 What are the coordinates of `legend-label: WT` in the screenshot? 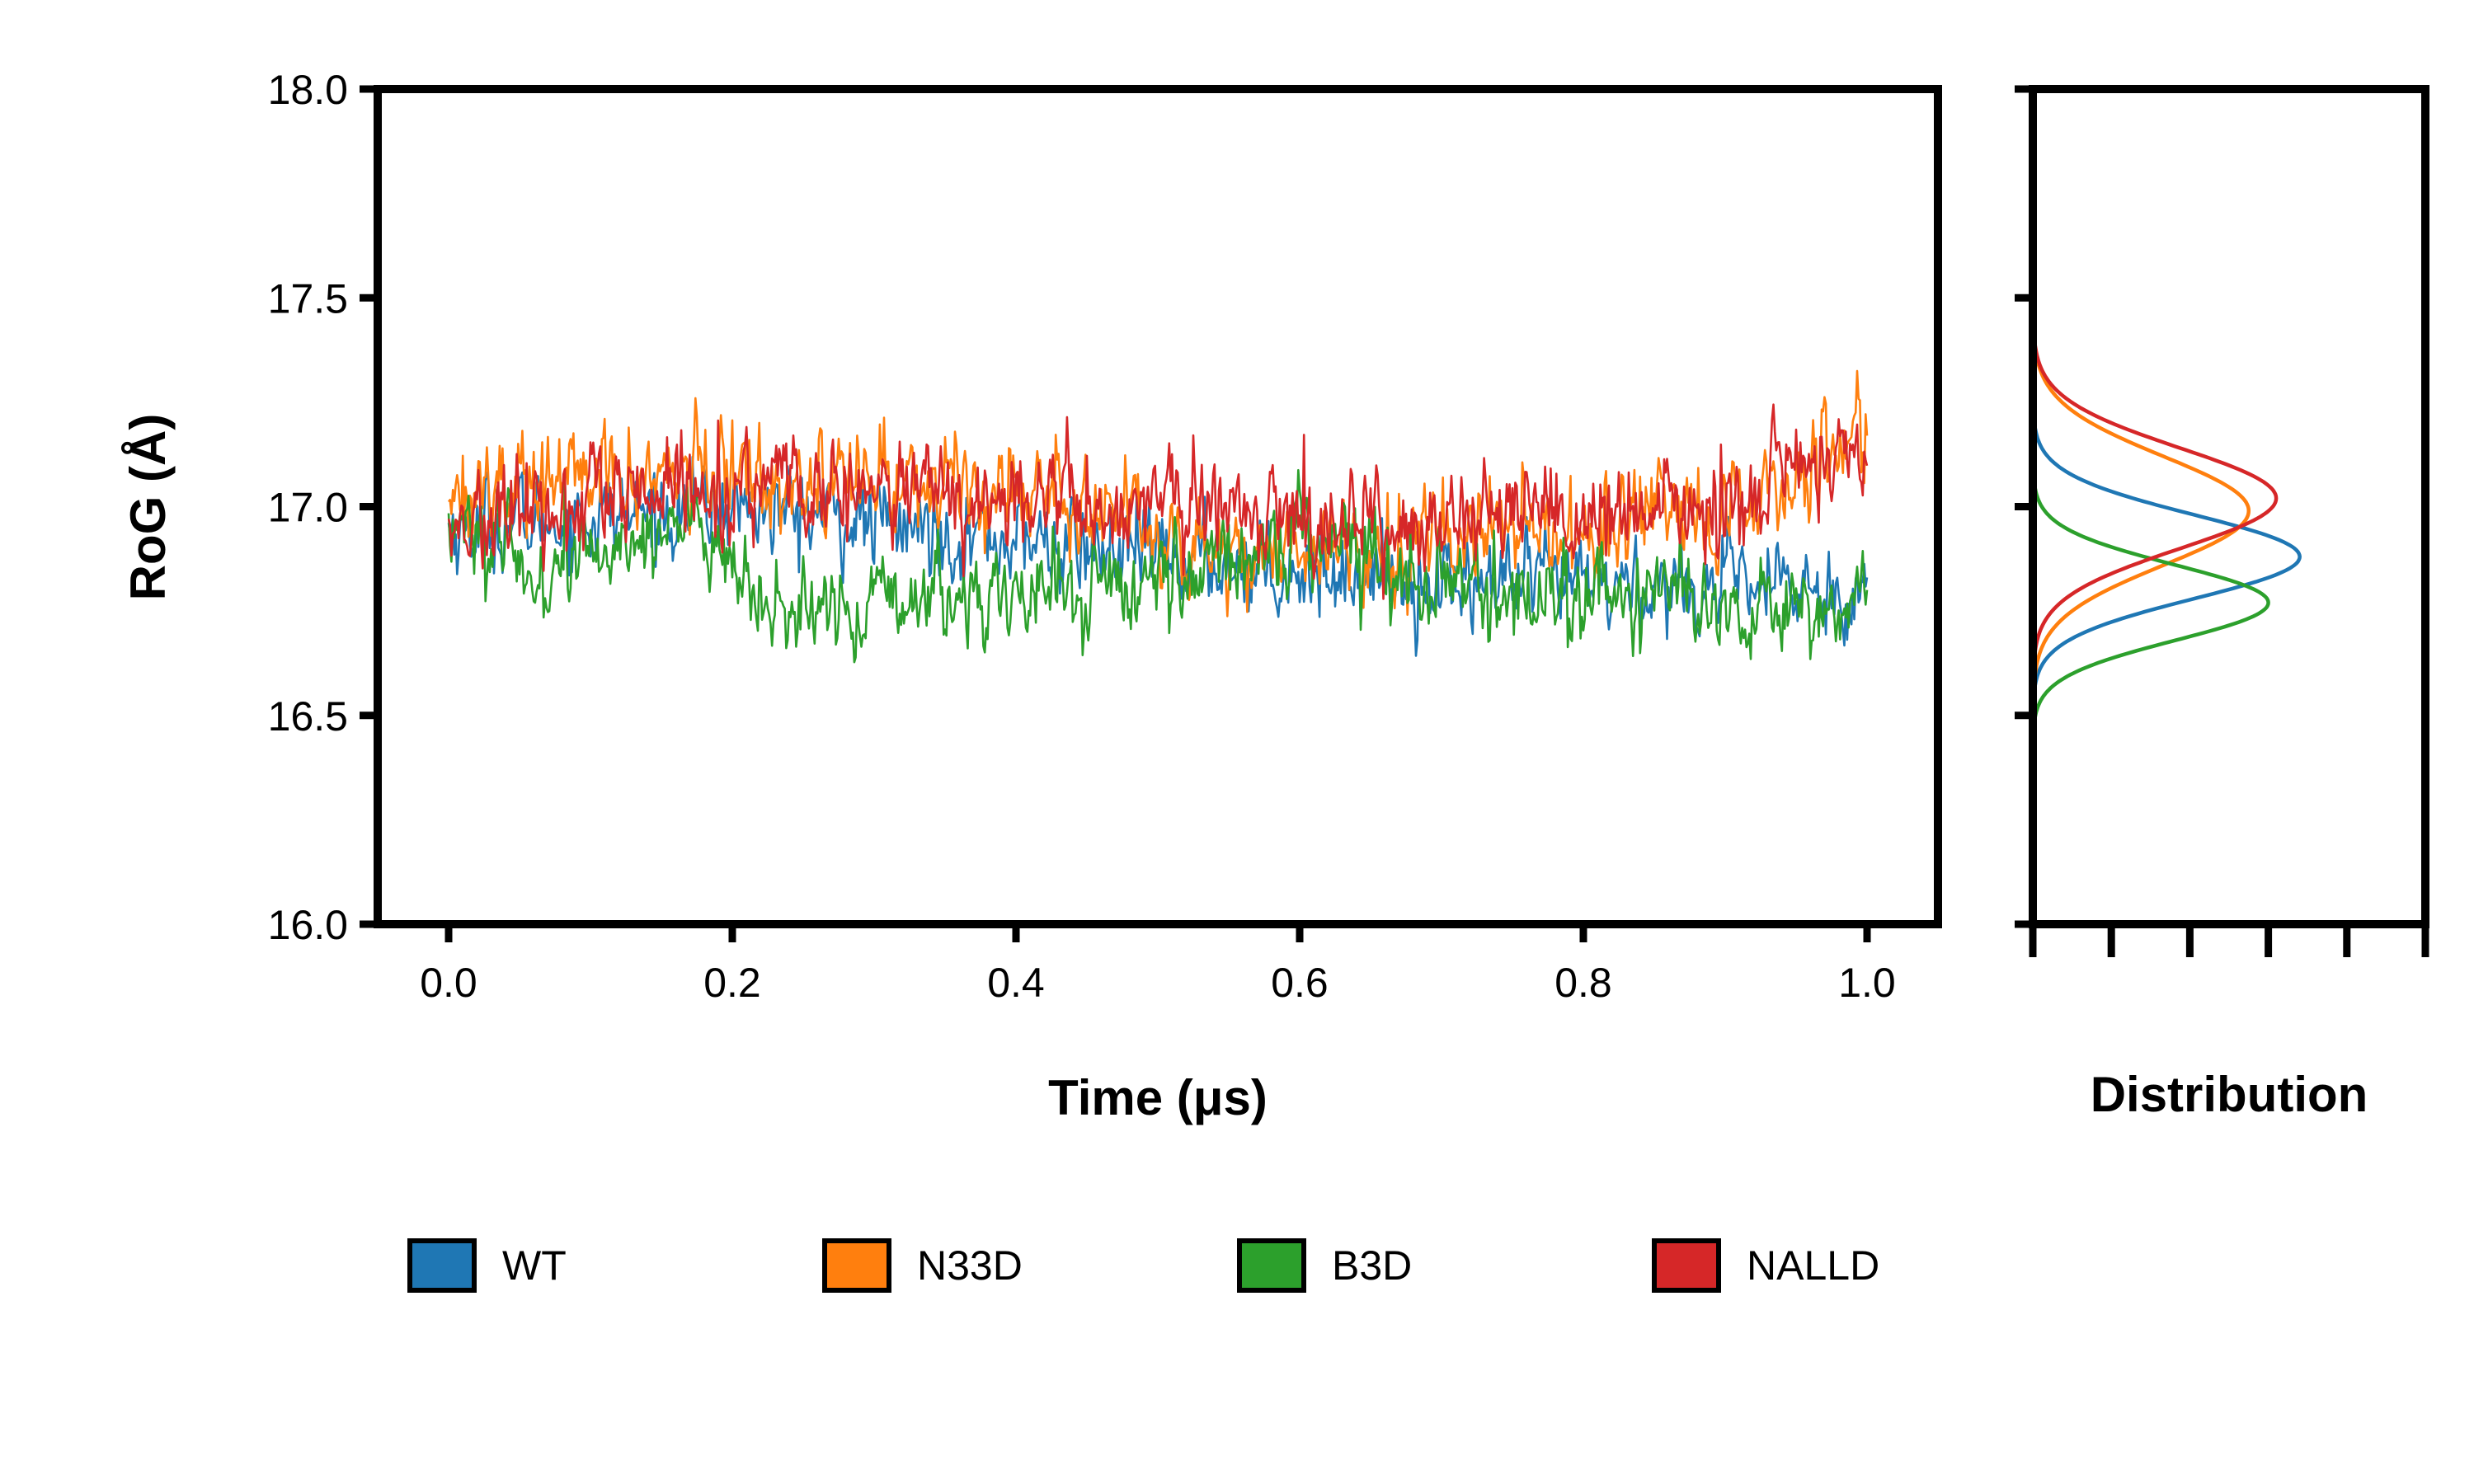 It's located at (534, 1265).